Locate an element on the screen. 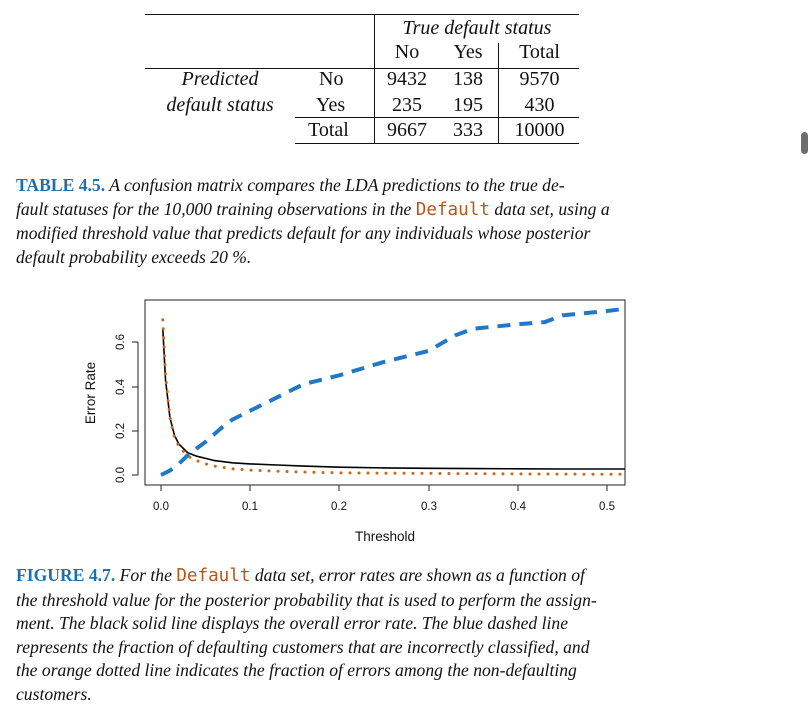 This screenshot has height=706, width=812. predicted-status-label: Predicted is located at coordinates (220, 79).